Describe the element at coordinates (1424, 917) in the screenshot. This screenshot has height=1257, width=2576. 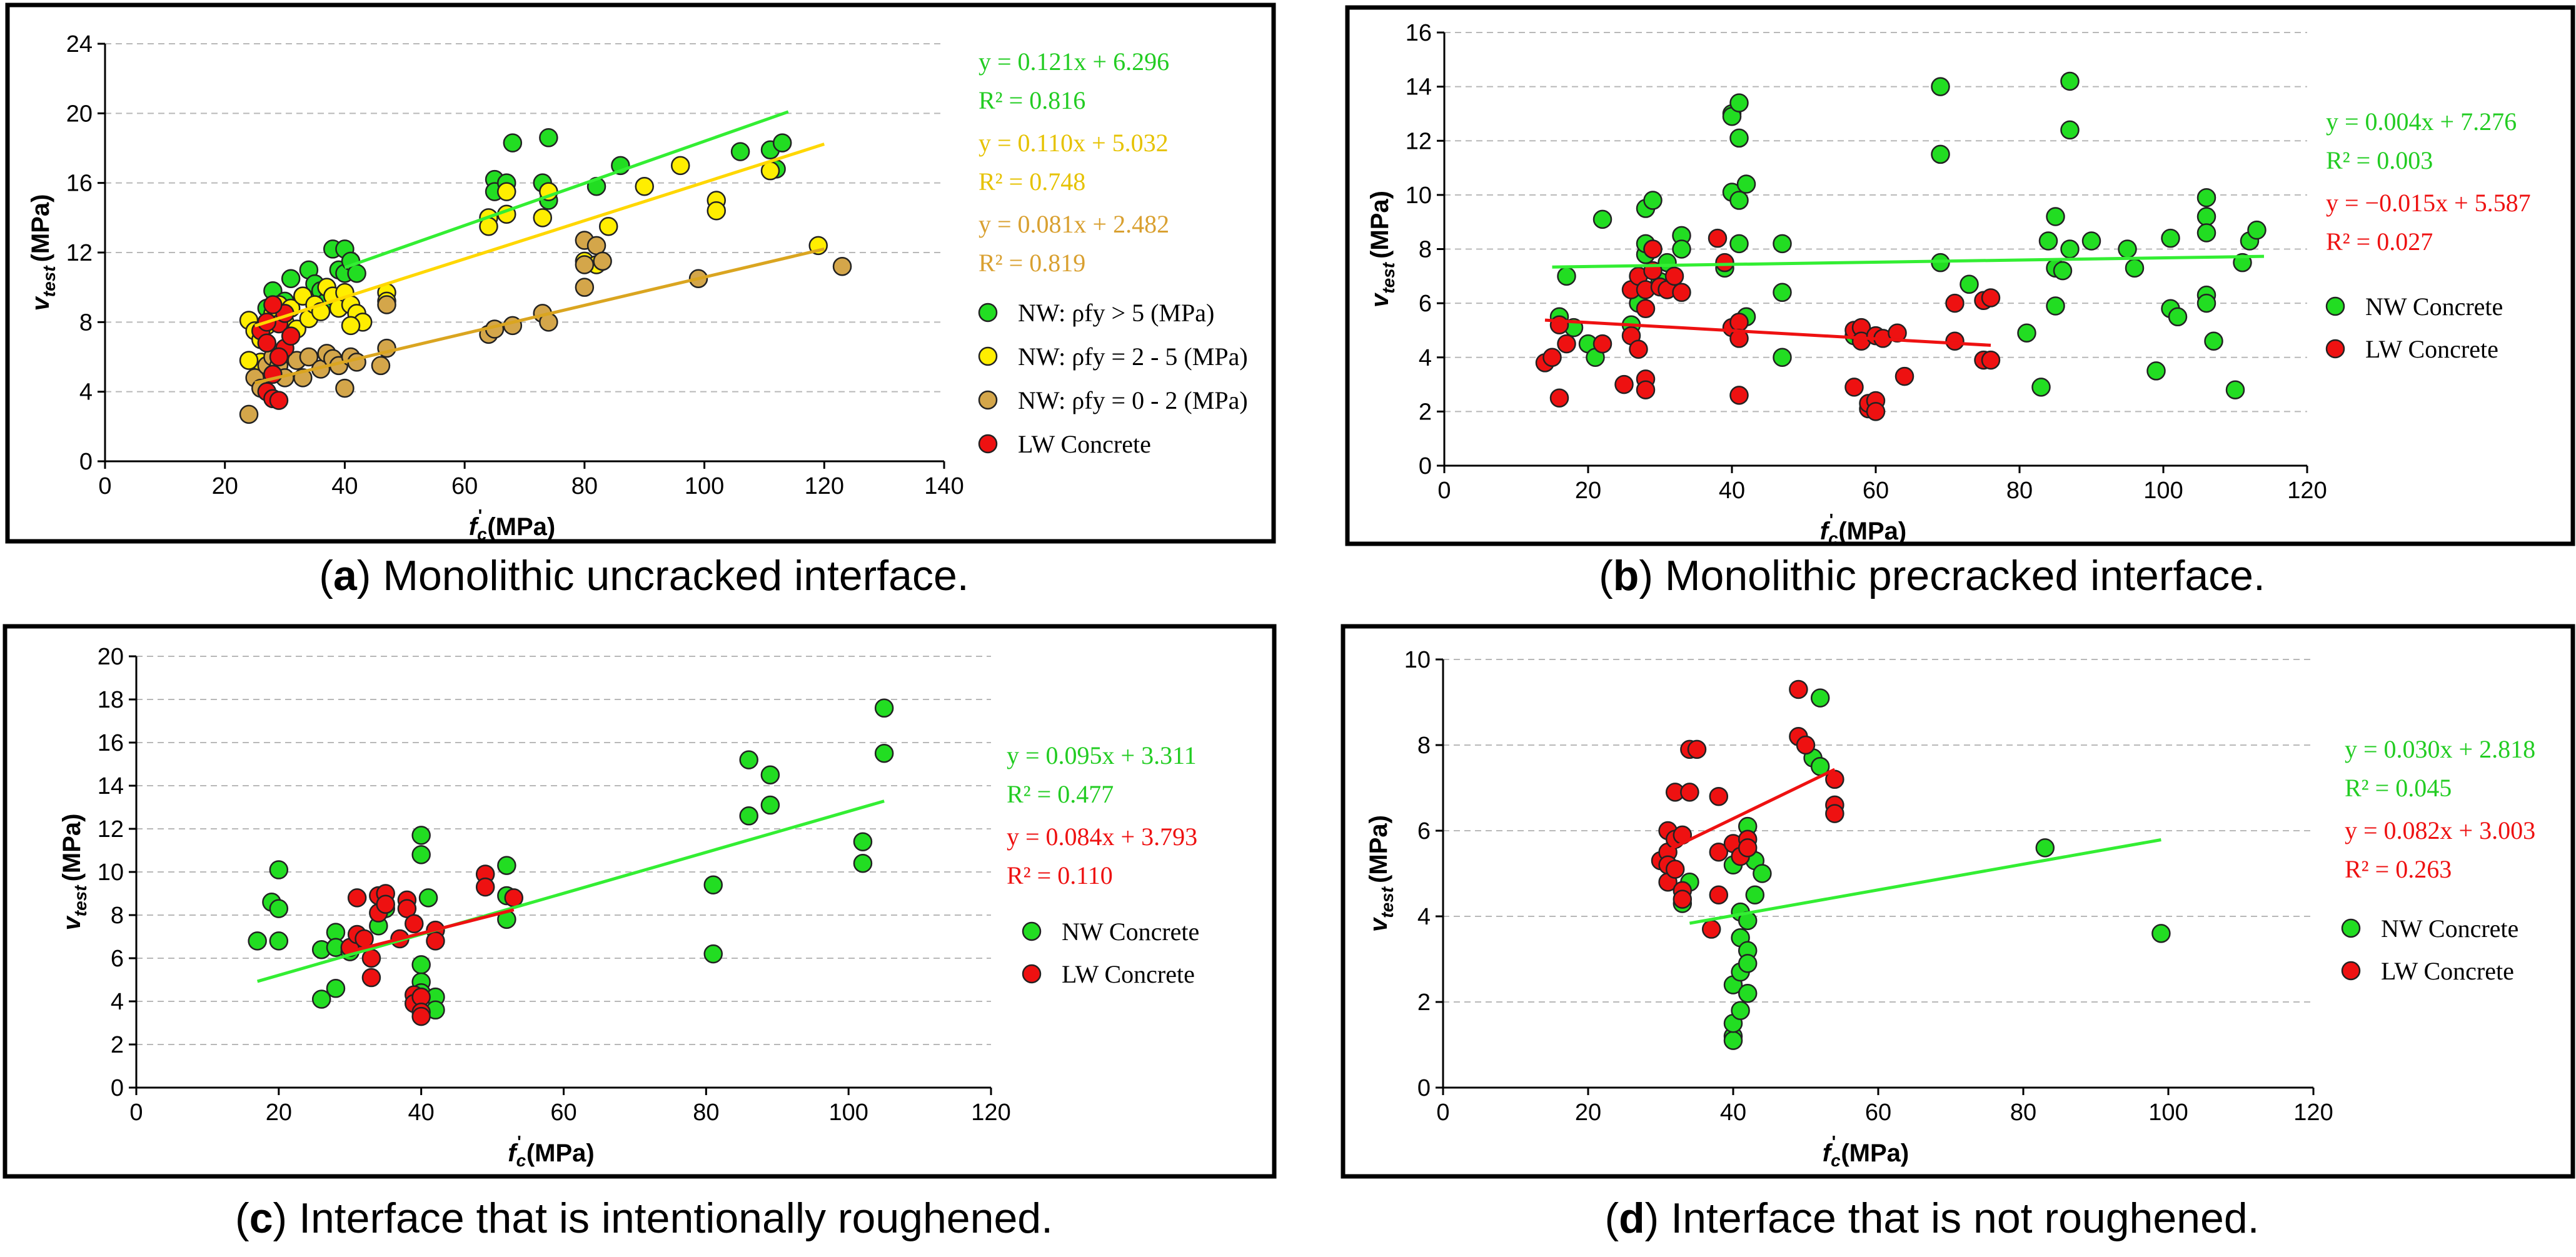
I see `y-tick-label: 4` at that location.